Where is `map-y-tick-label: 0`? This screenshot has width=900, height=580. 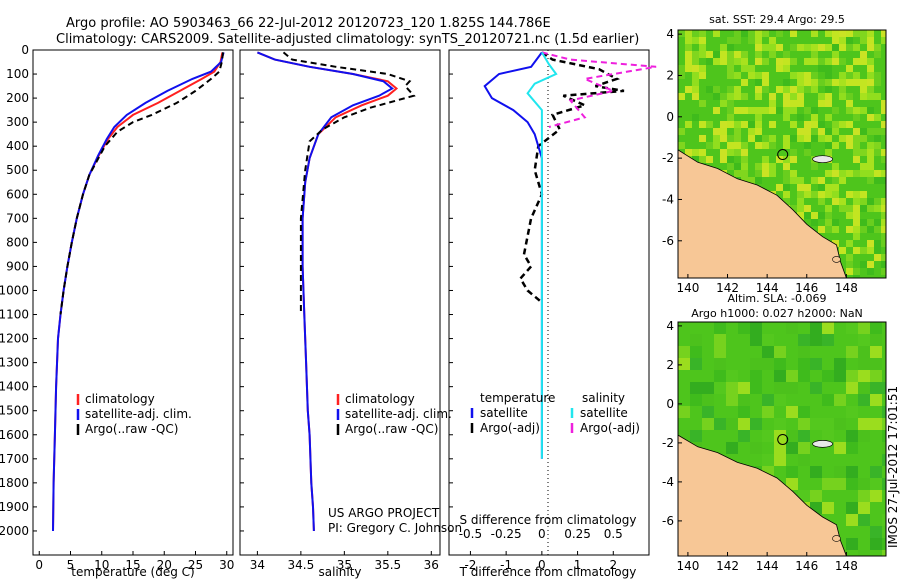
map-y-tick-label: 0 is located at coordinates (670, 117).